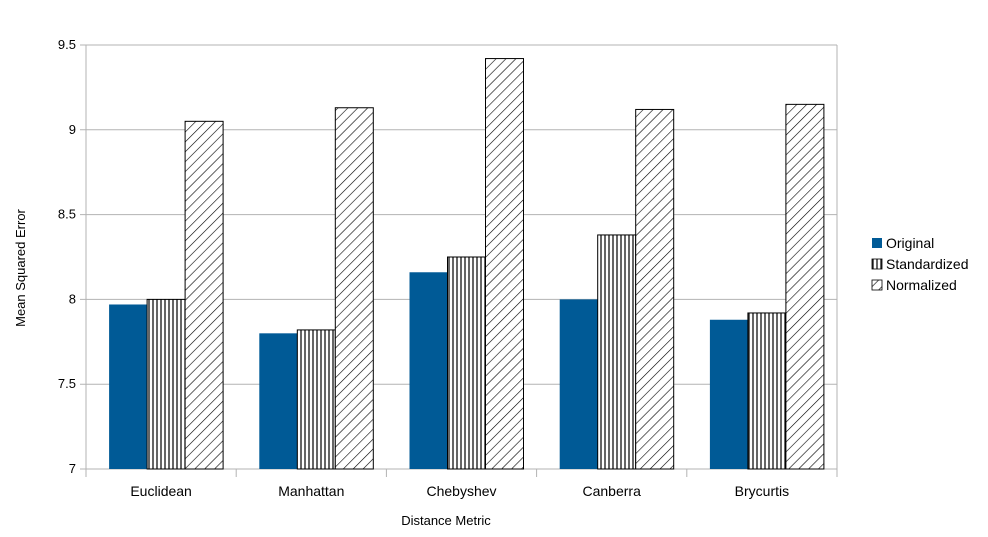  What do you see at coordinates (612, 491) in the screenshot?
I see `x-tick-label: Canberra` at bounding box center [612, 491].